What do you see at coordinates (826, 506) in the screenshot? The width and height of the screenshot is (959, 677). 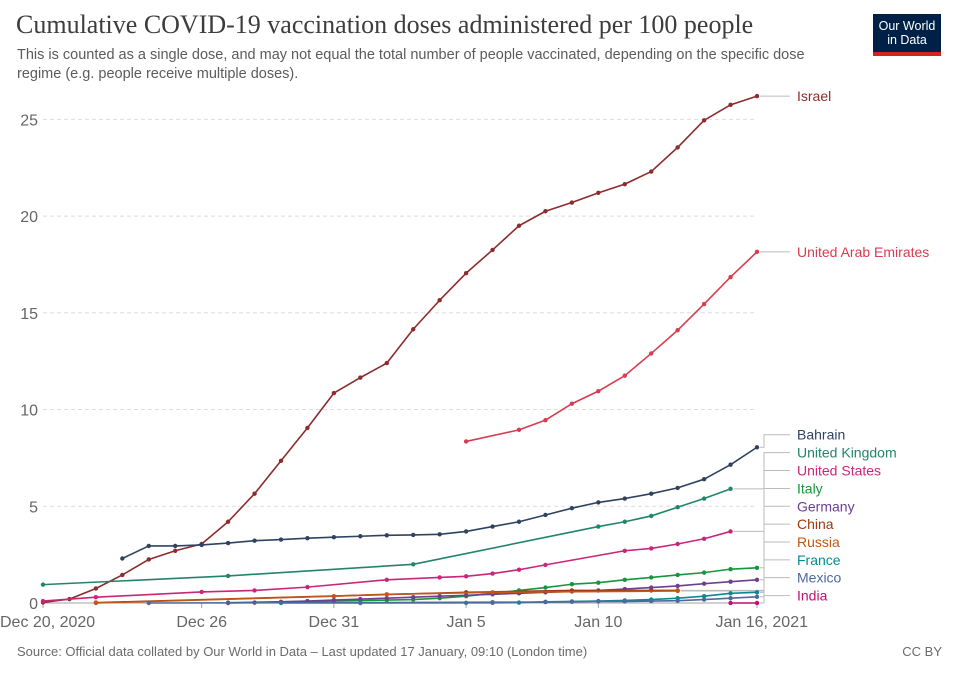 I see `series-label-germany: Germany` at bounding box center [826, 506].